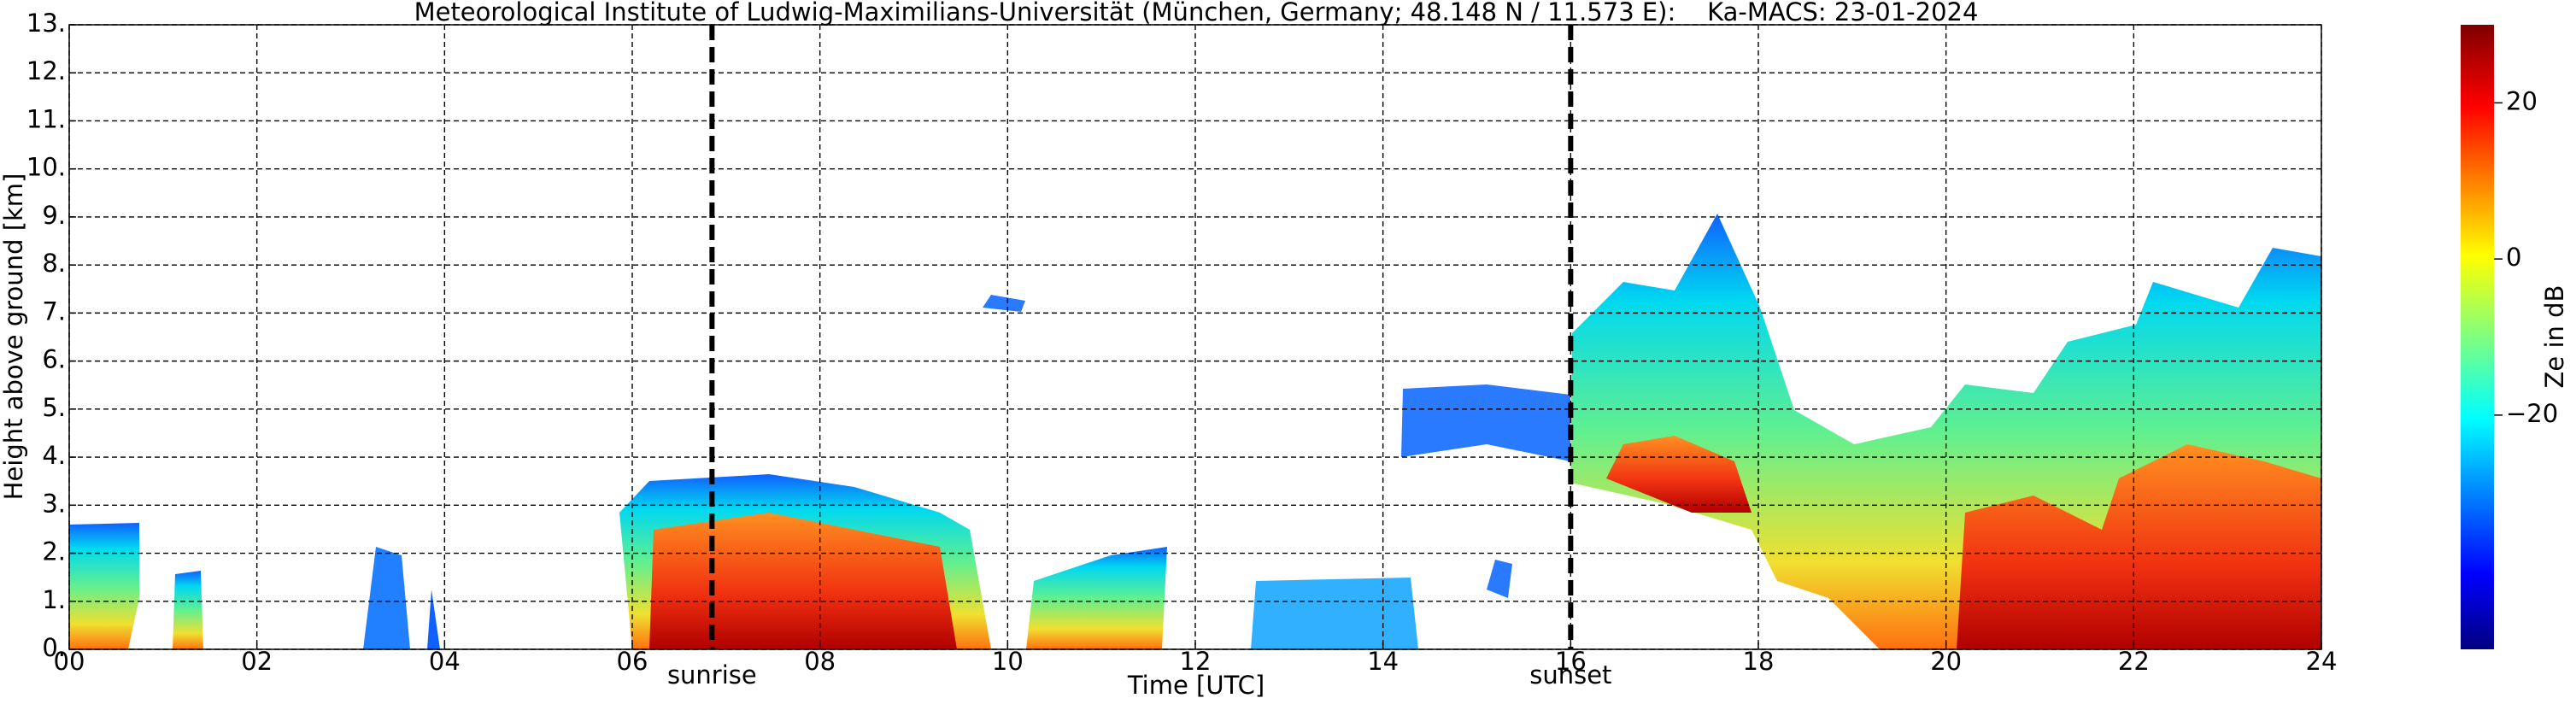  Describe the element at coordinates (54, 263) in the screenshot. I see `y-tick-label: 8.` at that location.